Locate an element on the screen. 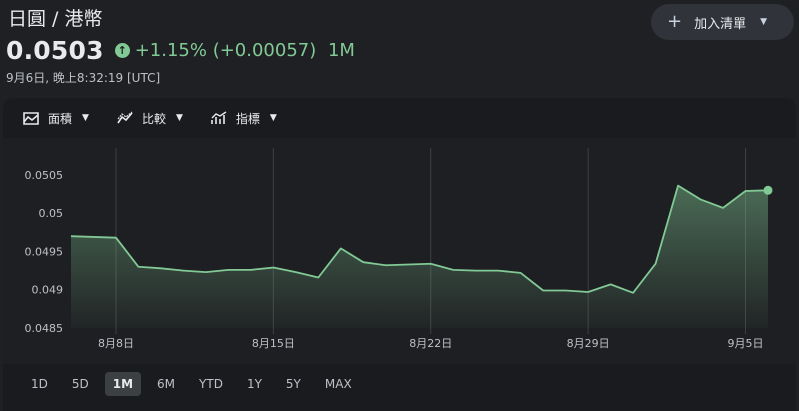 Image resolution: width=799 pixels, height=411 pixels. price-change: +1.15% (+0.00057) 1M is located at coordinates (245, 50).